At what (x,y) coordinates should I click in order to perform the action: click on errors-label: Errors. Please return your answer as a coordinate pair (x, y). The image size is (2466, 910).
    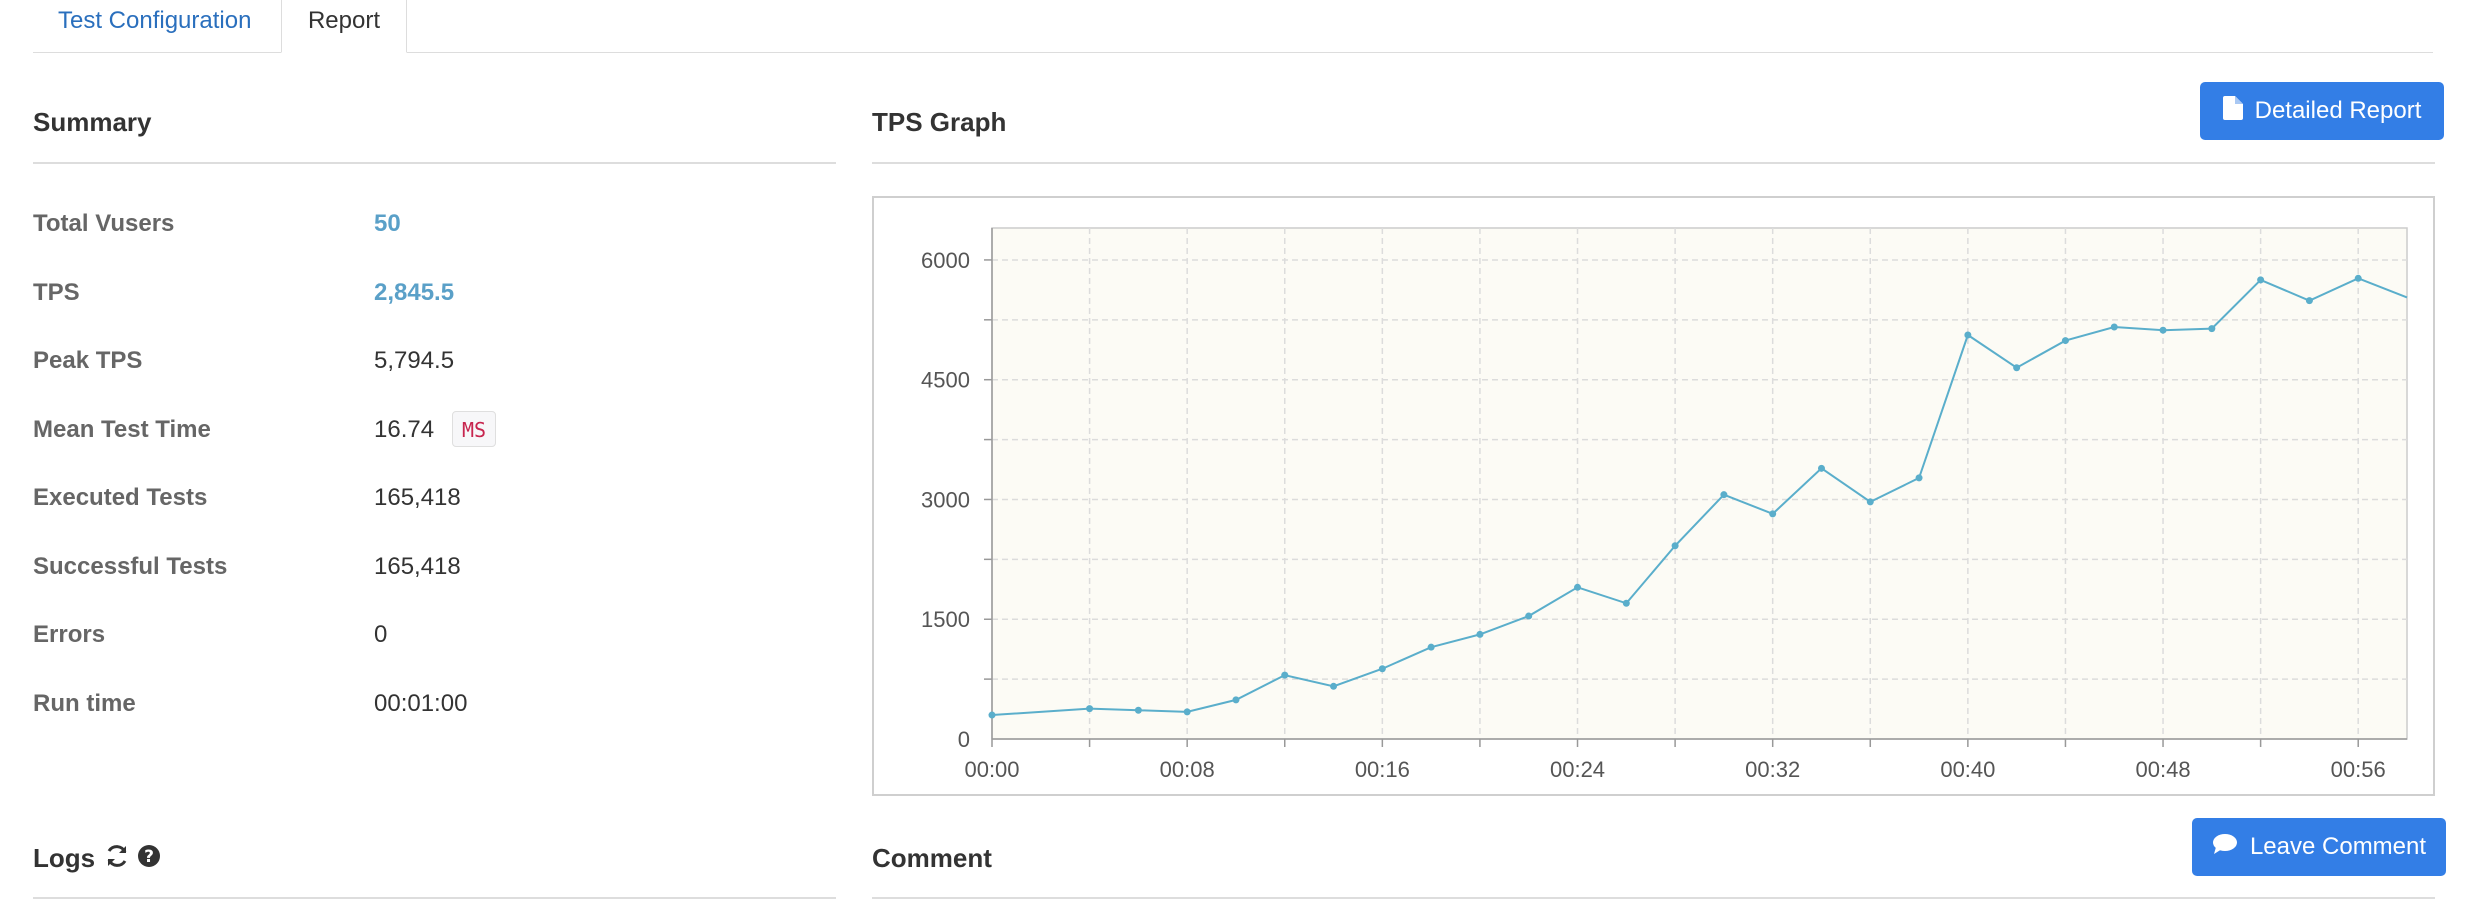
    Looking at the image, I should click on (69, 634).